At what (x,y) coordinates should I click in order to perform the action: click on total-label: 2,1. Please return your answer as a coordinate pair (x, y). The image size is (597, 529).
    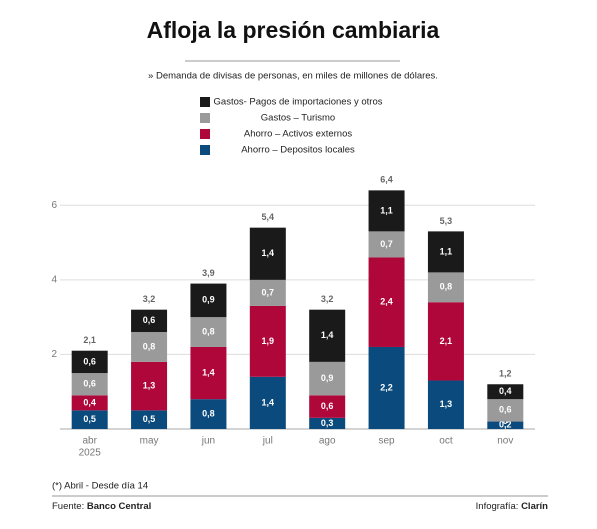
    Looking at the image, I should click on (89, 340).